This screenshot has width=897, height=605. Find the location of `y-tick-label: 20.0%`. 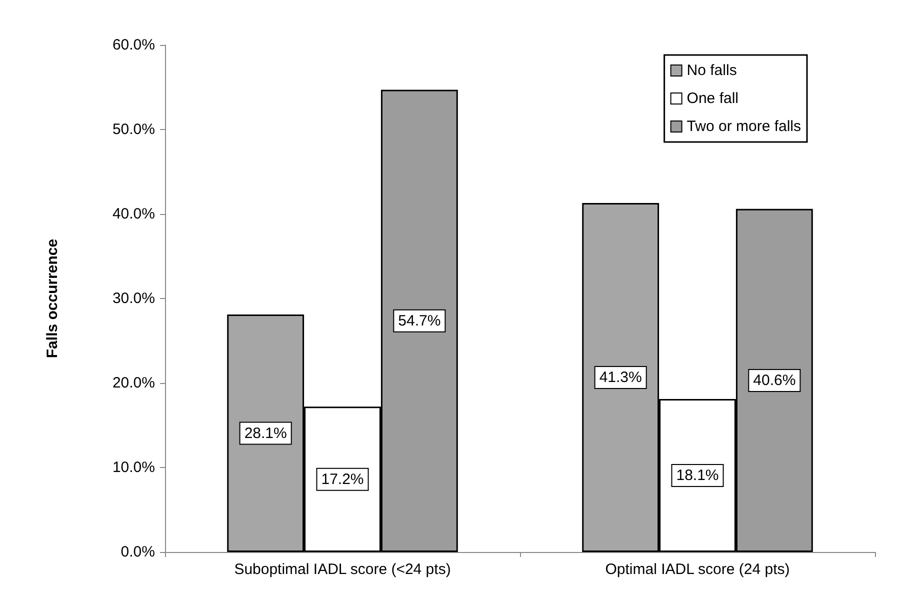

y-tick-label: 20.0% is located at coordinates (133, 383).